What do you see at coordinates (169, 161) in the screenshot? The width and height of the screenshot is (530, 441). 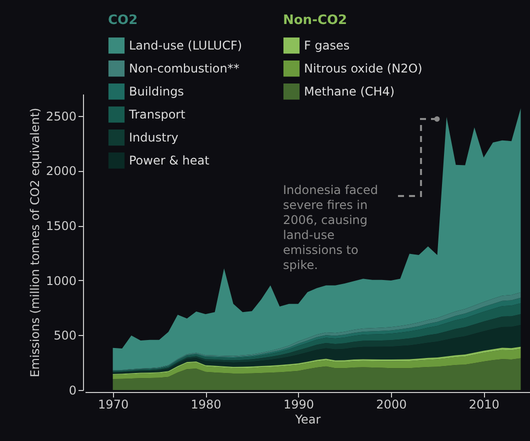 I see `legend-label: Power & heat` at bounding box center [169, 161].